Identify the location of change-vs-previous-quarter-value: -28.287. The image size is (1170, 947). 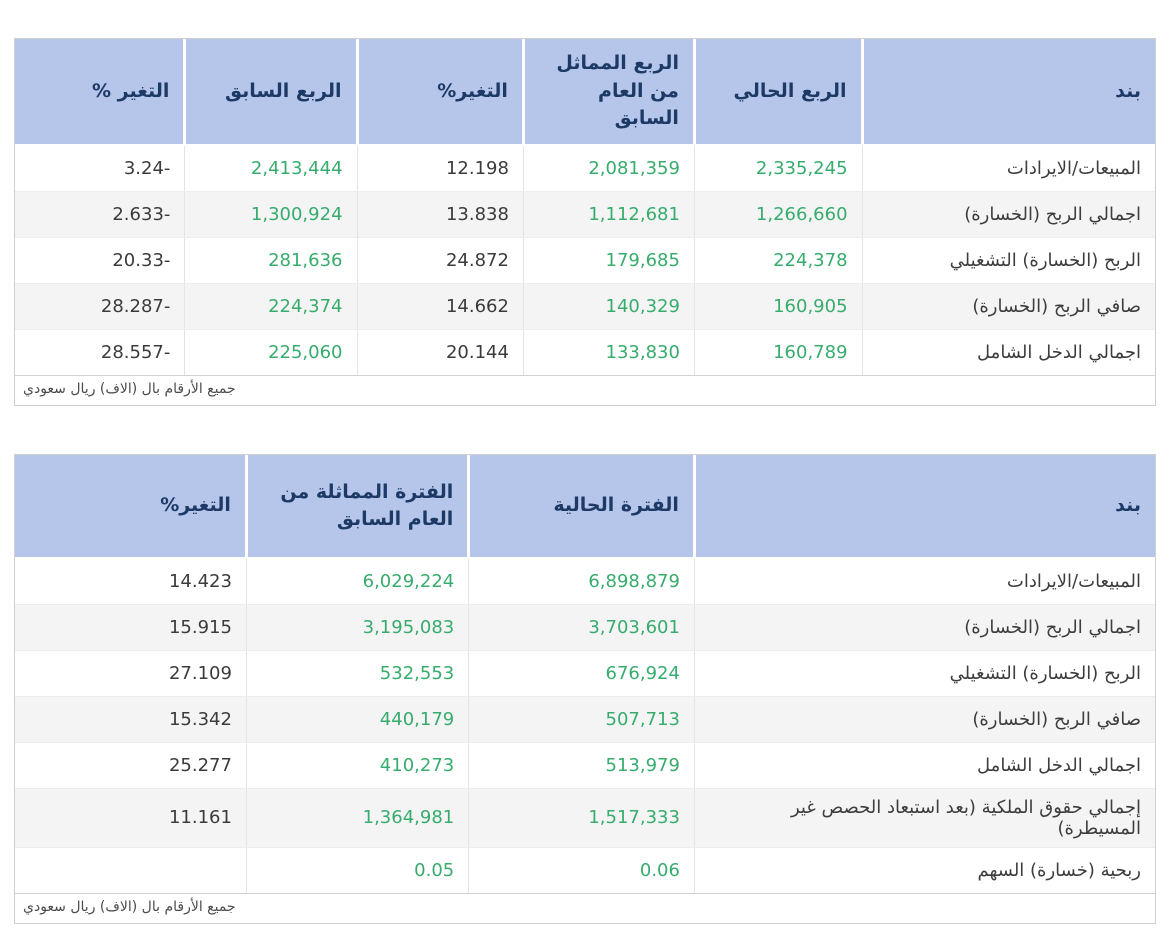
(100, 306).